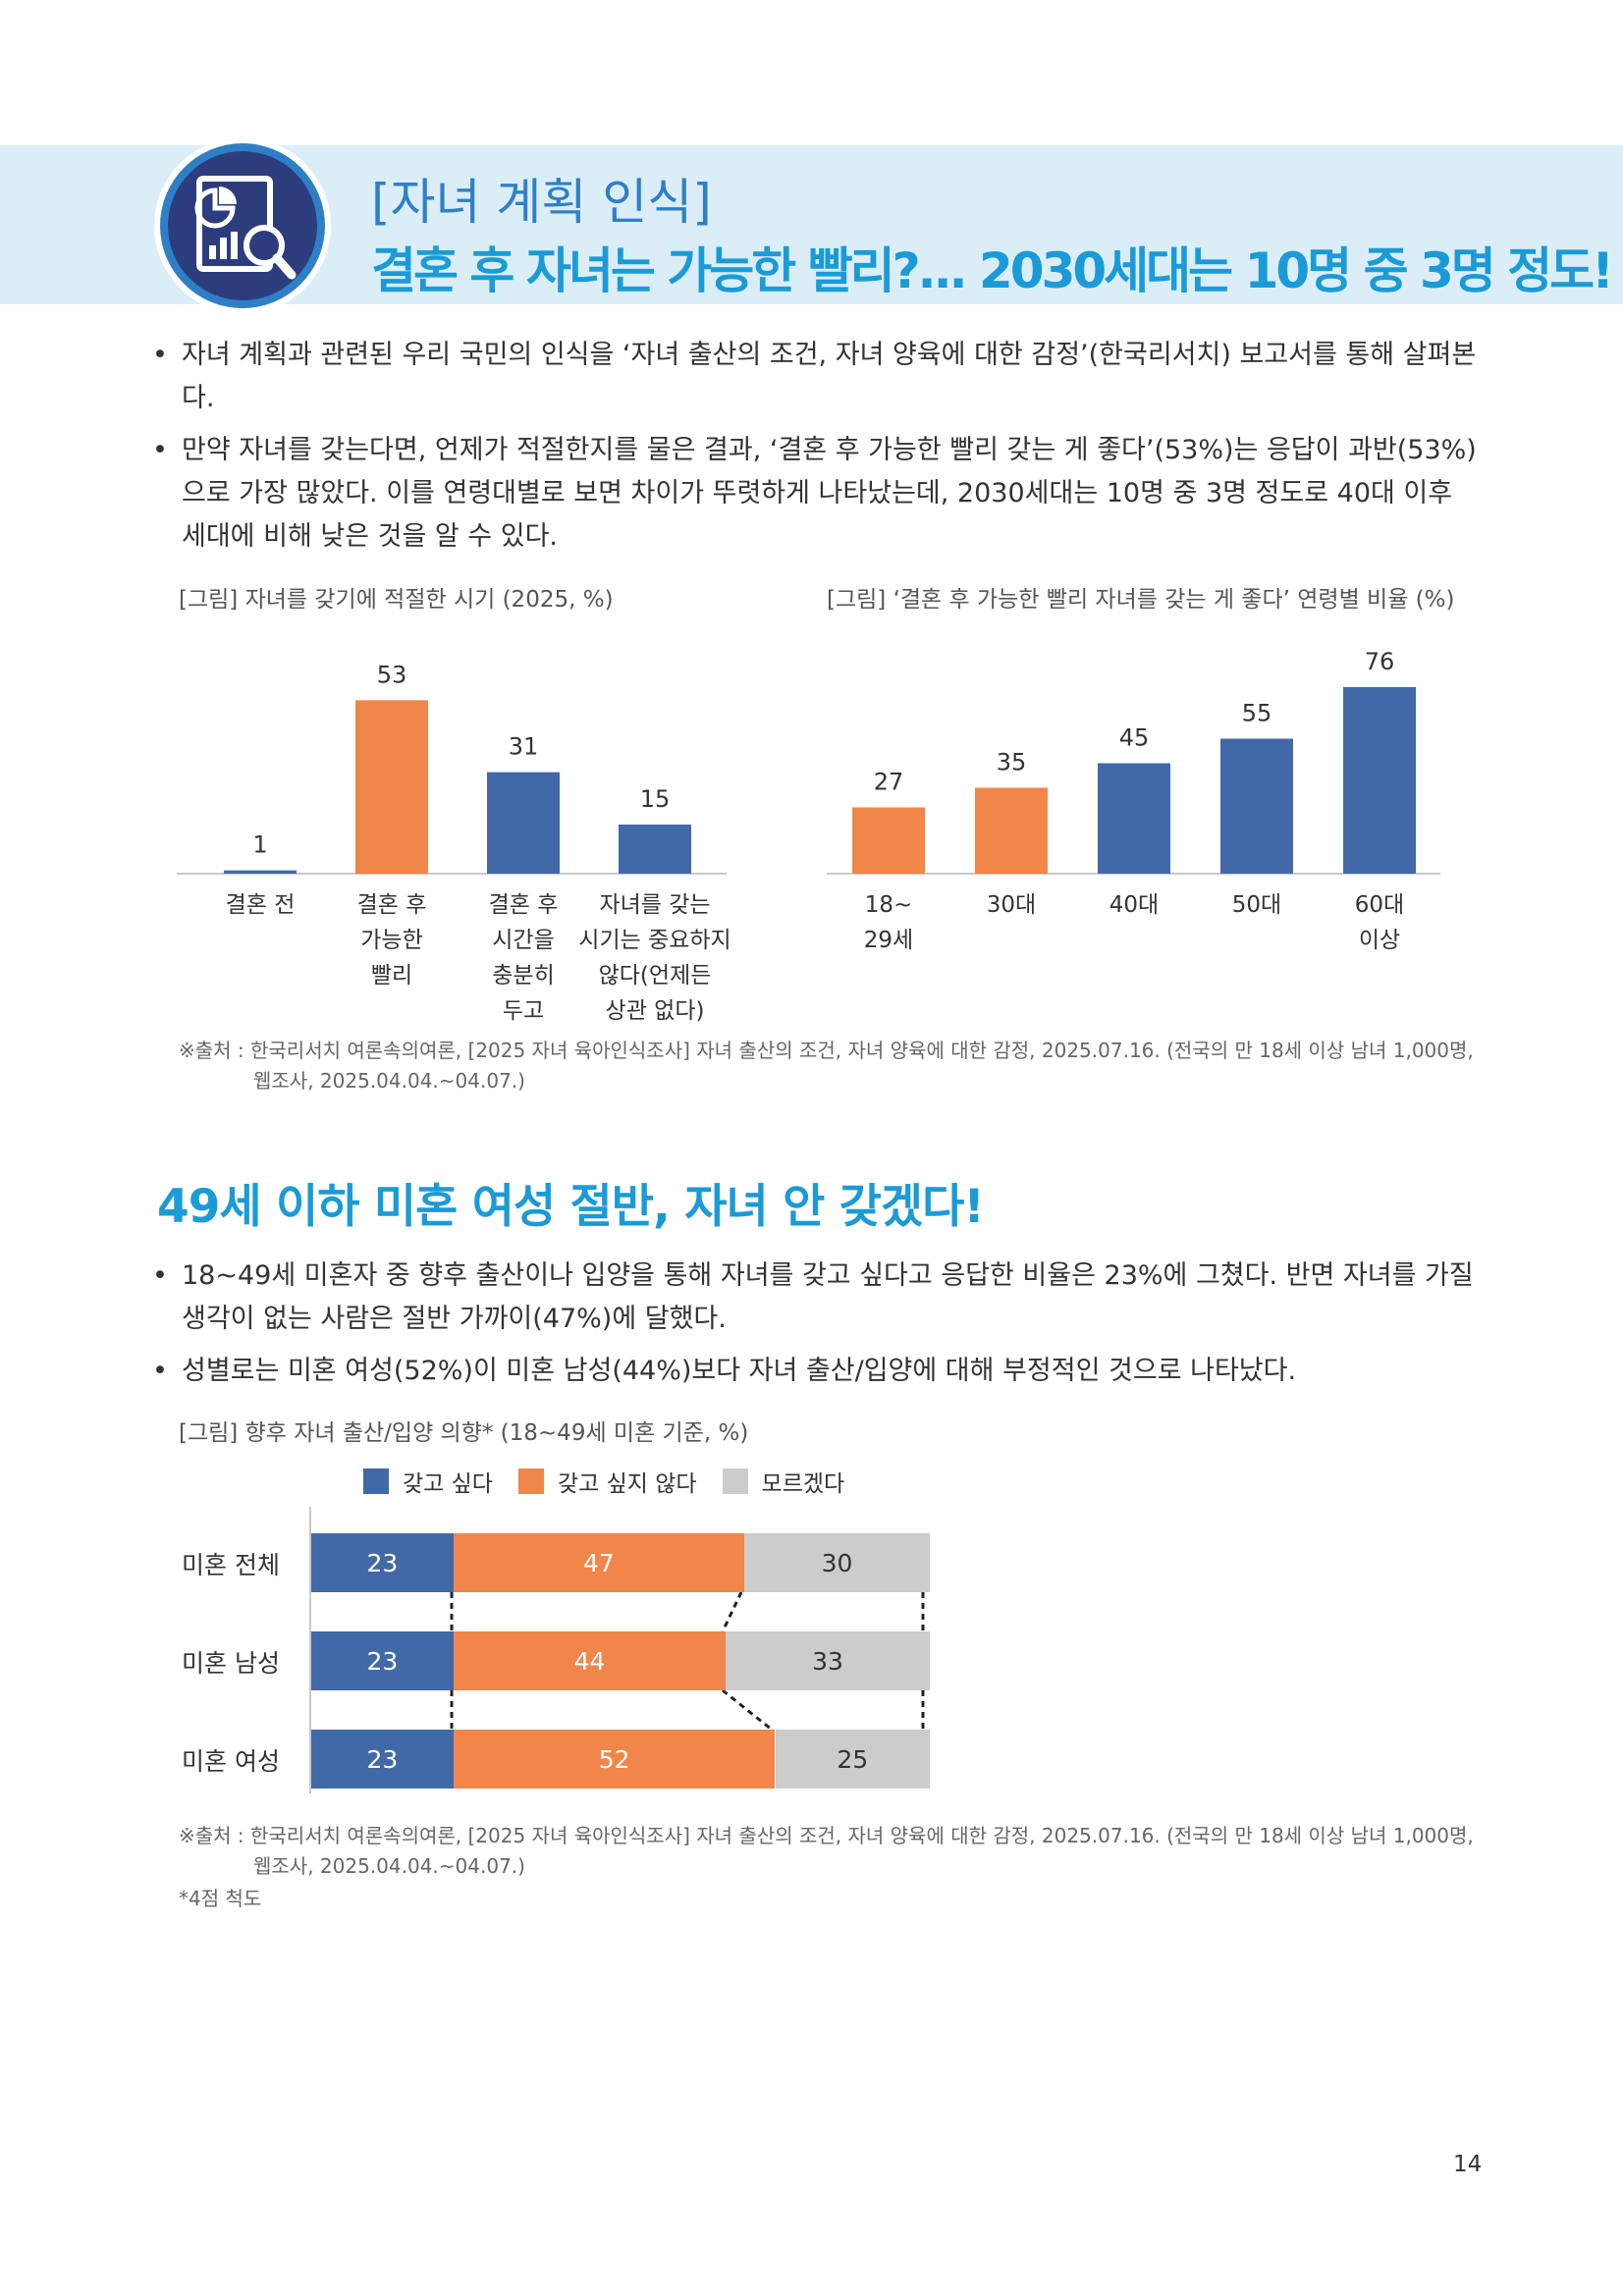  I want to click on chart3-legend: 갖고 싶다 갖고 싶지 않다 모르겠다, so click(616, 1481).